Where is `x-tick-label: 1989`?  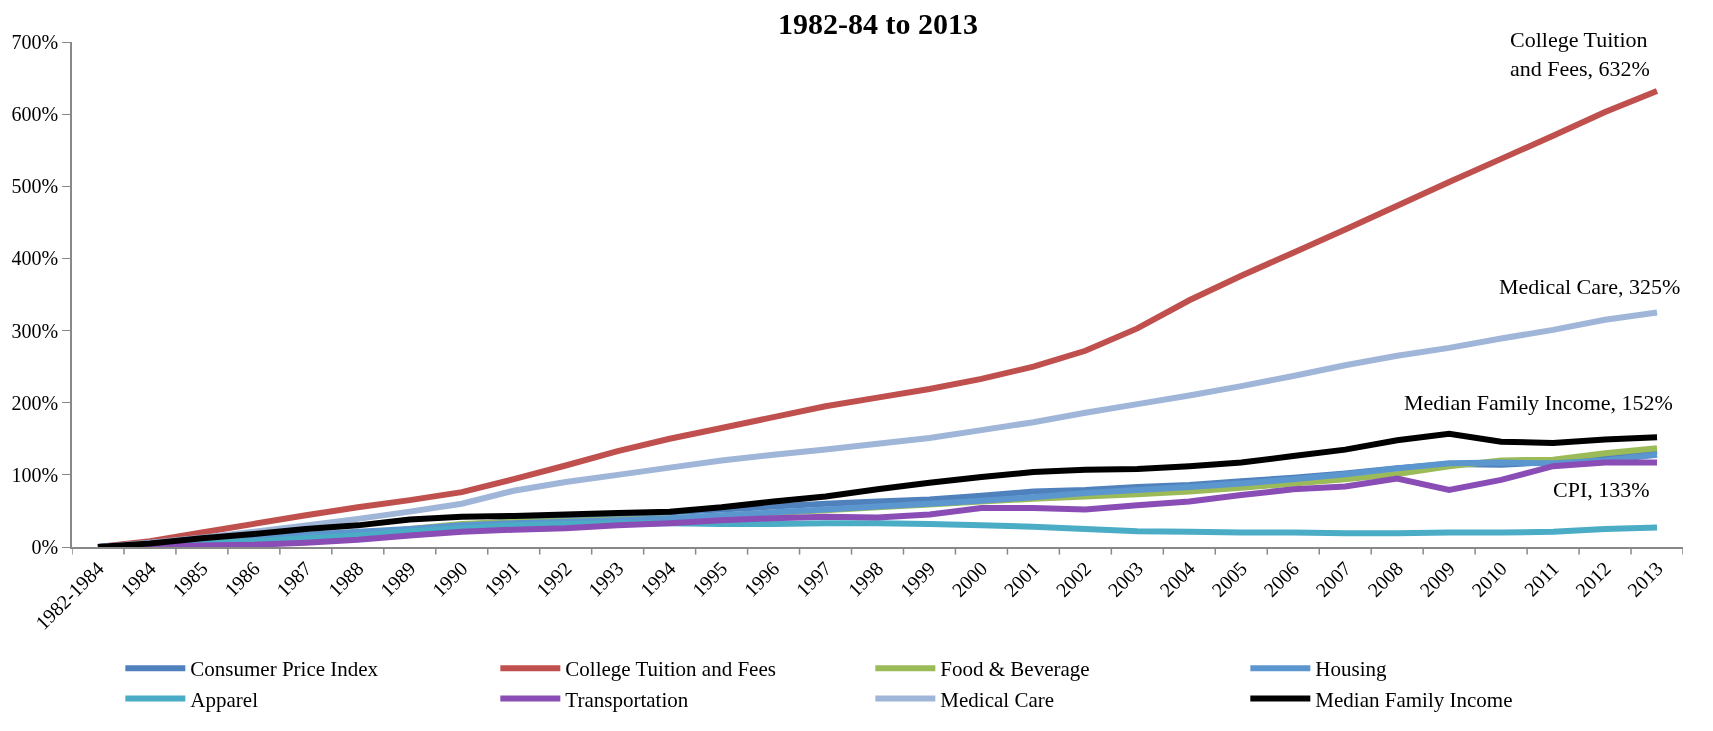
x-tick-label: 1989 is located at coordinates (397, 579).